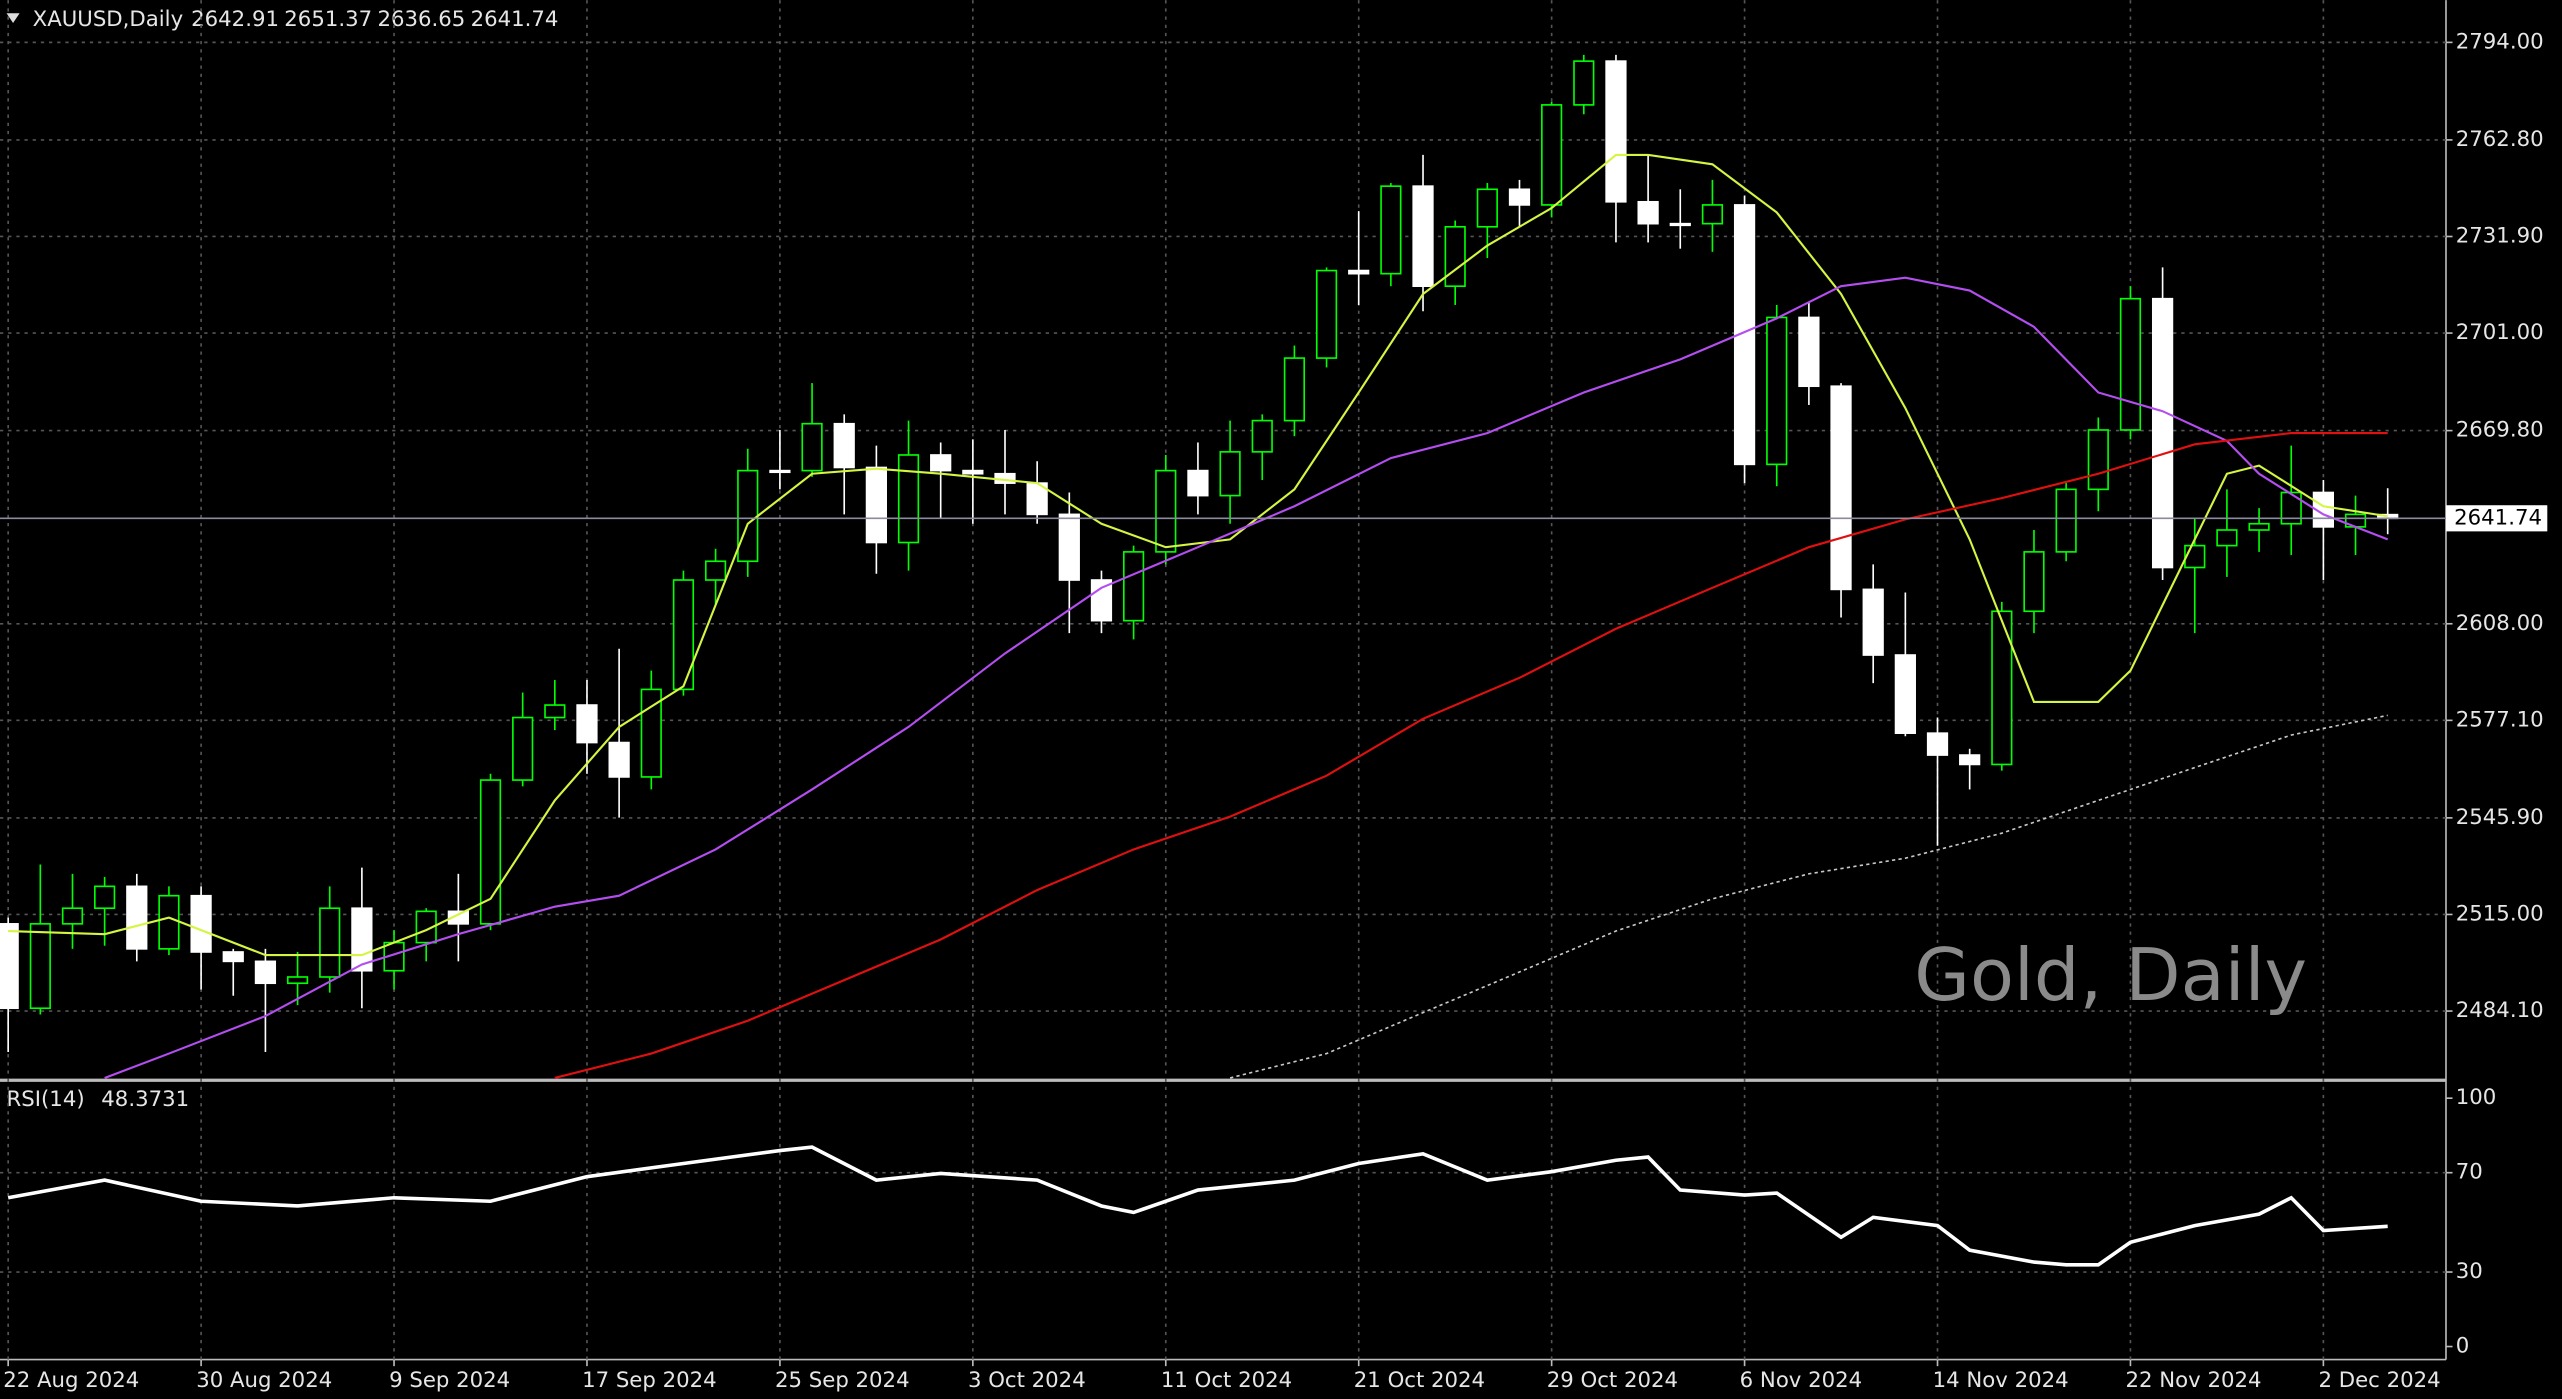 The width and height of the screenshot is (2562, 1399). What do you see at coordinates (1808, 896) in the screenshot?
I see `indicator-line` at bounding box center [1808, 896].